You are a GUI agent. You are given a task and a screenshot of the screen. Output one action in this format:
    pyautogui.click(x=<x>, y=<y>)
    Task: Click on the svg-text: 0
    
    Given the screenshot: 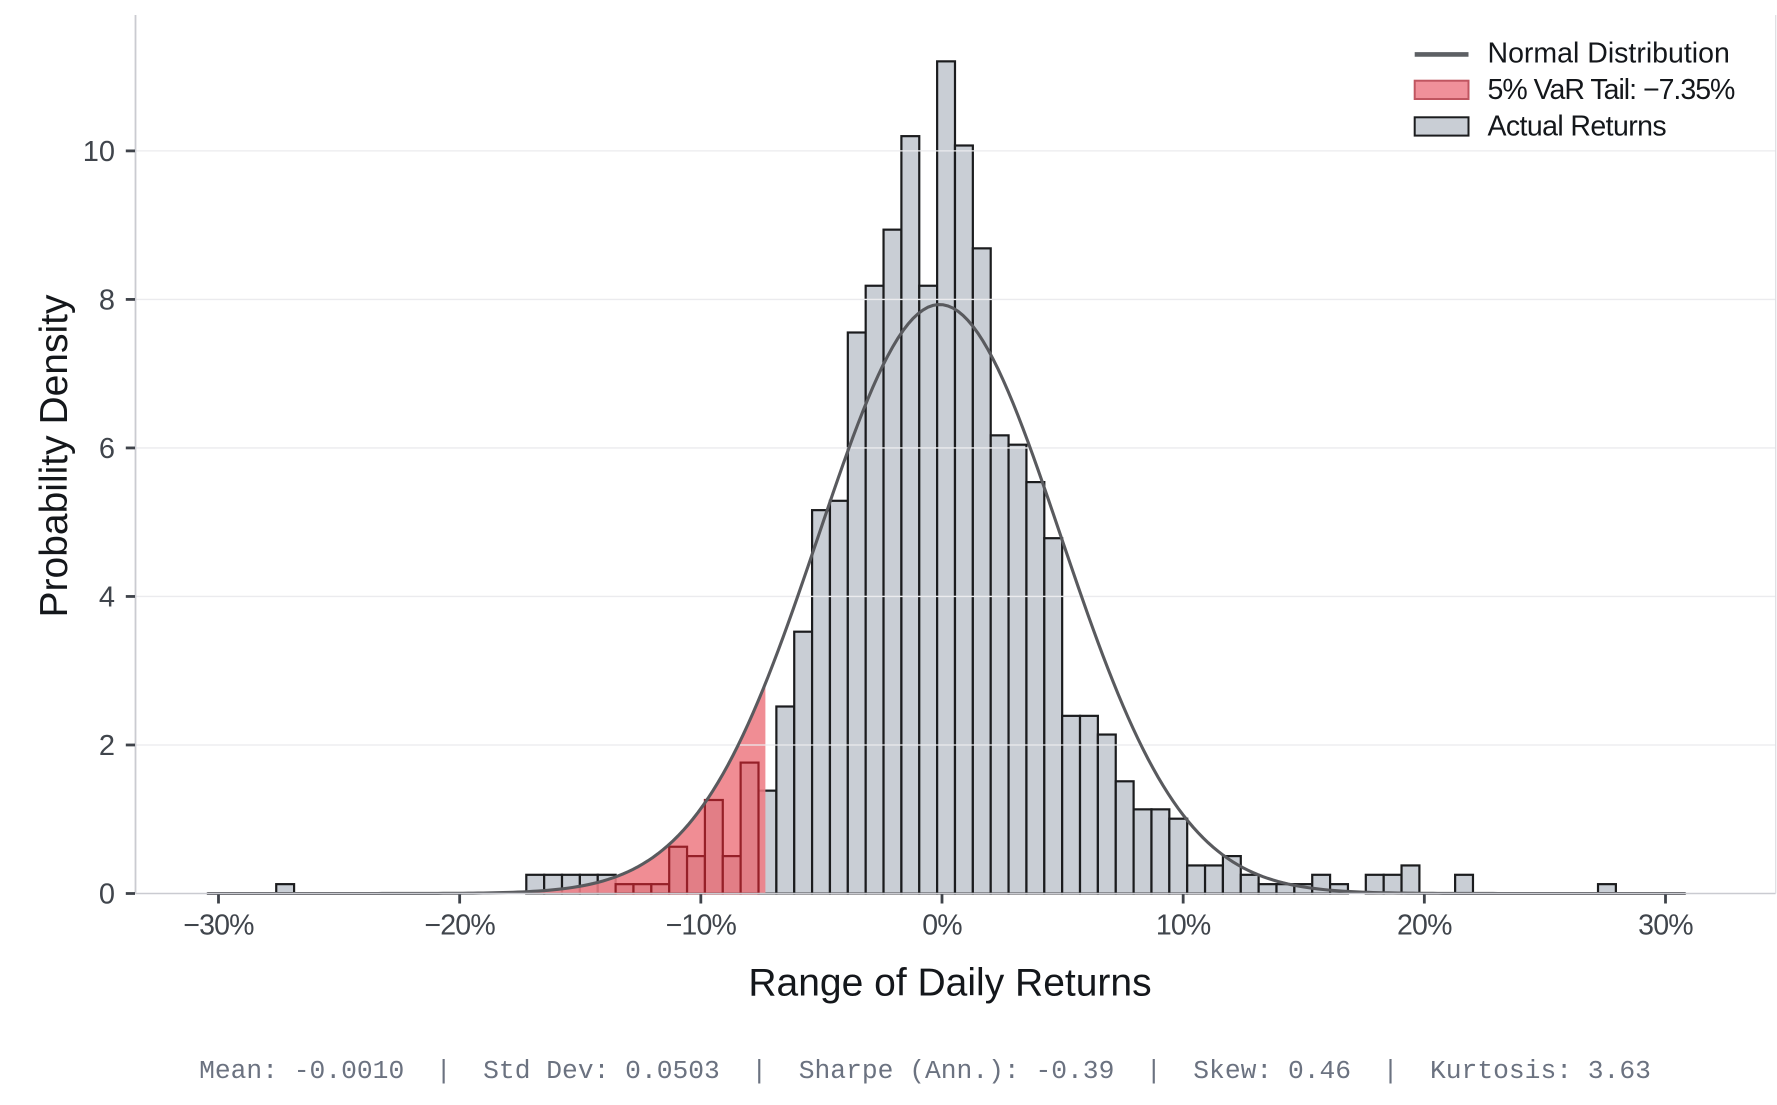 What is the action you would take?
    pyautogui.click(x=107, y=895)
    